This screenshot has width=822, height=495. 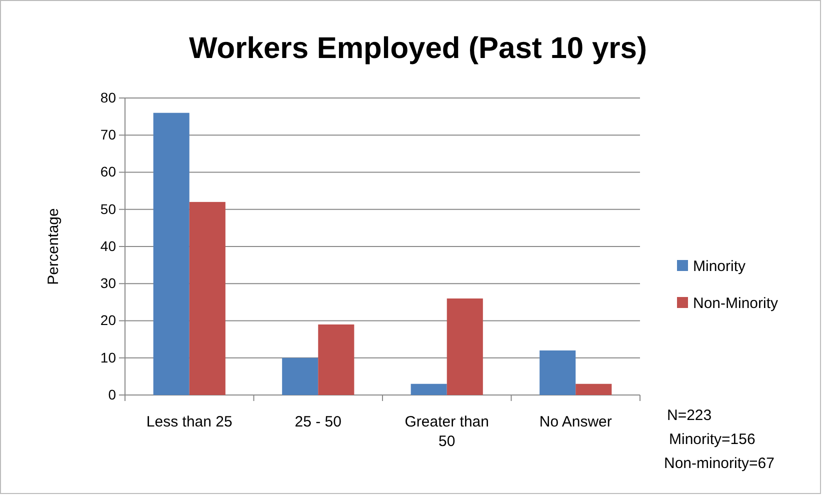 I want to click on y-tick-label: 10, so click(x=108, y=357).